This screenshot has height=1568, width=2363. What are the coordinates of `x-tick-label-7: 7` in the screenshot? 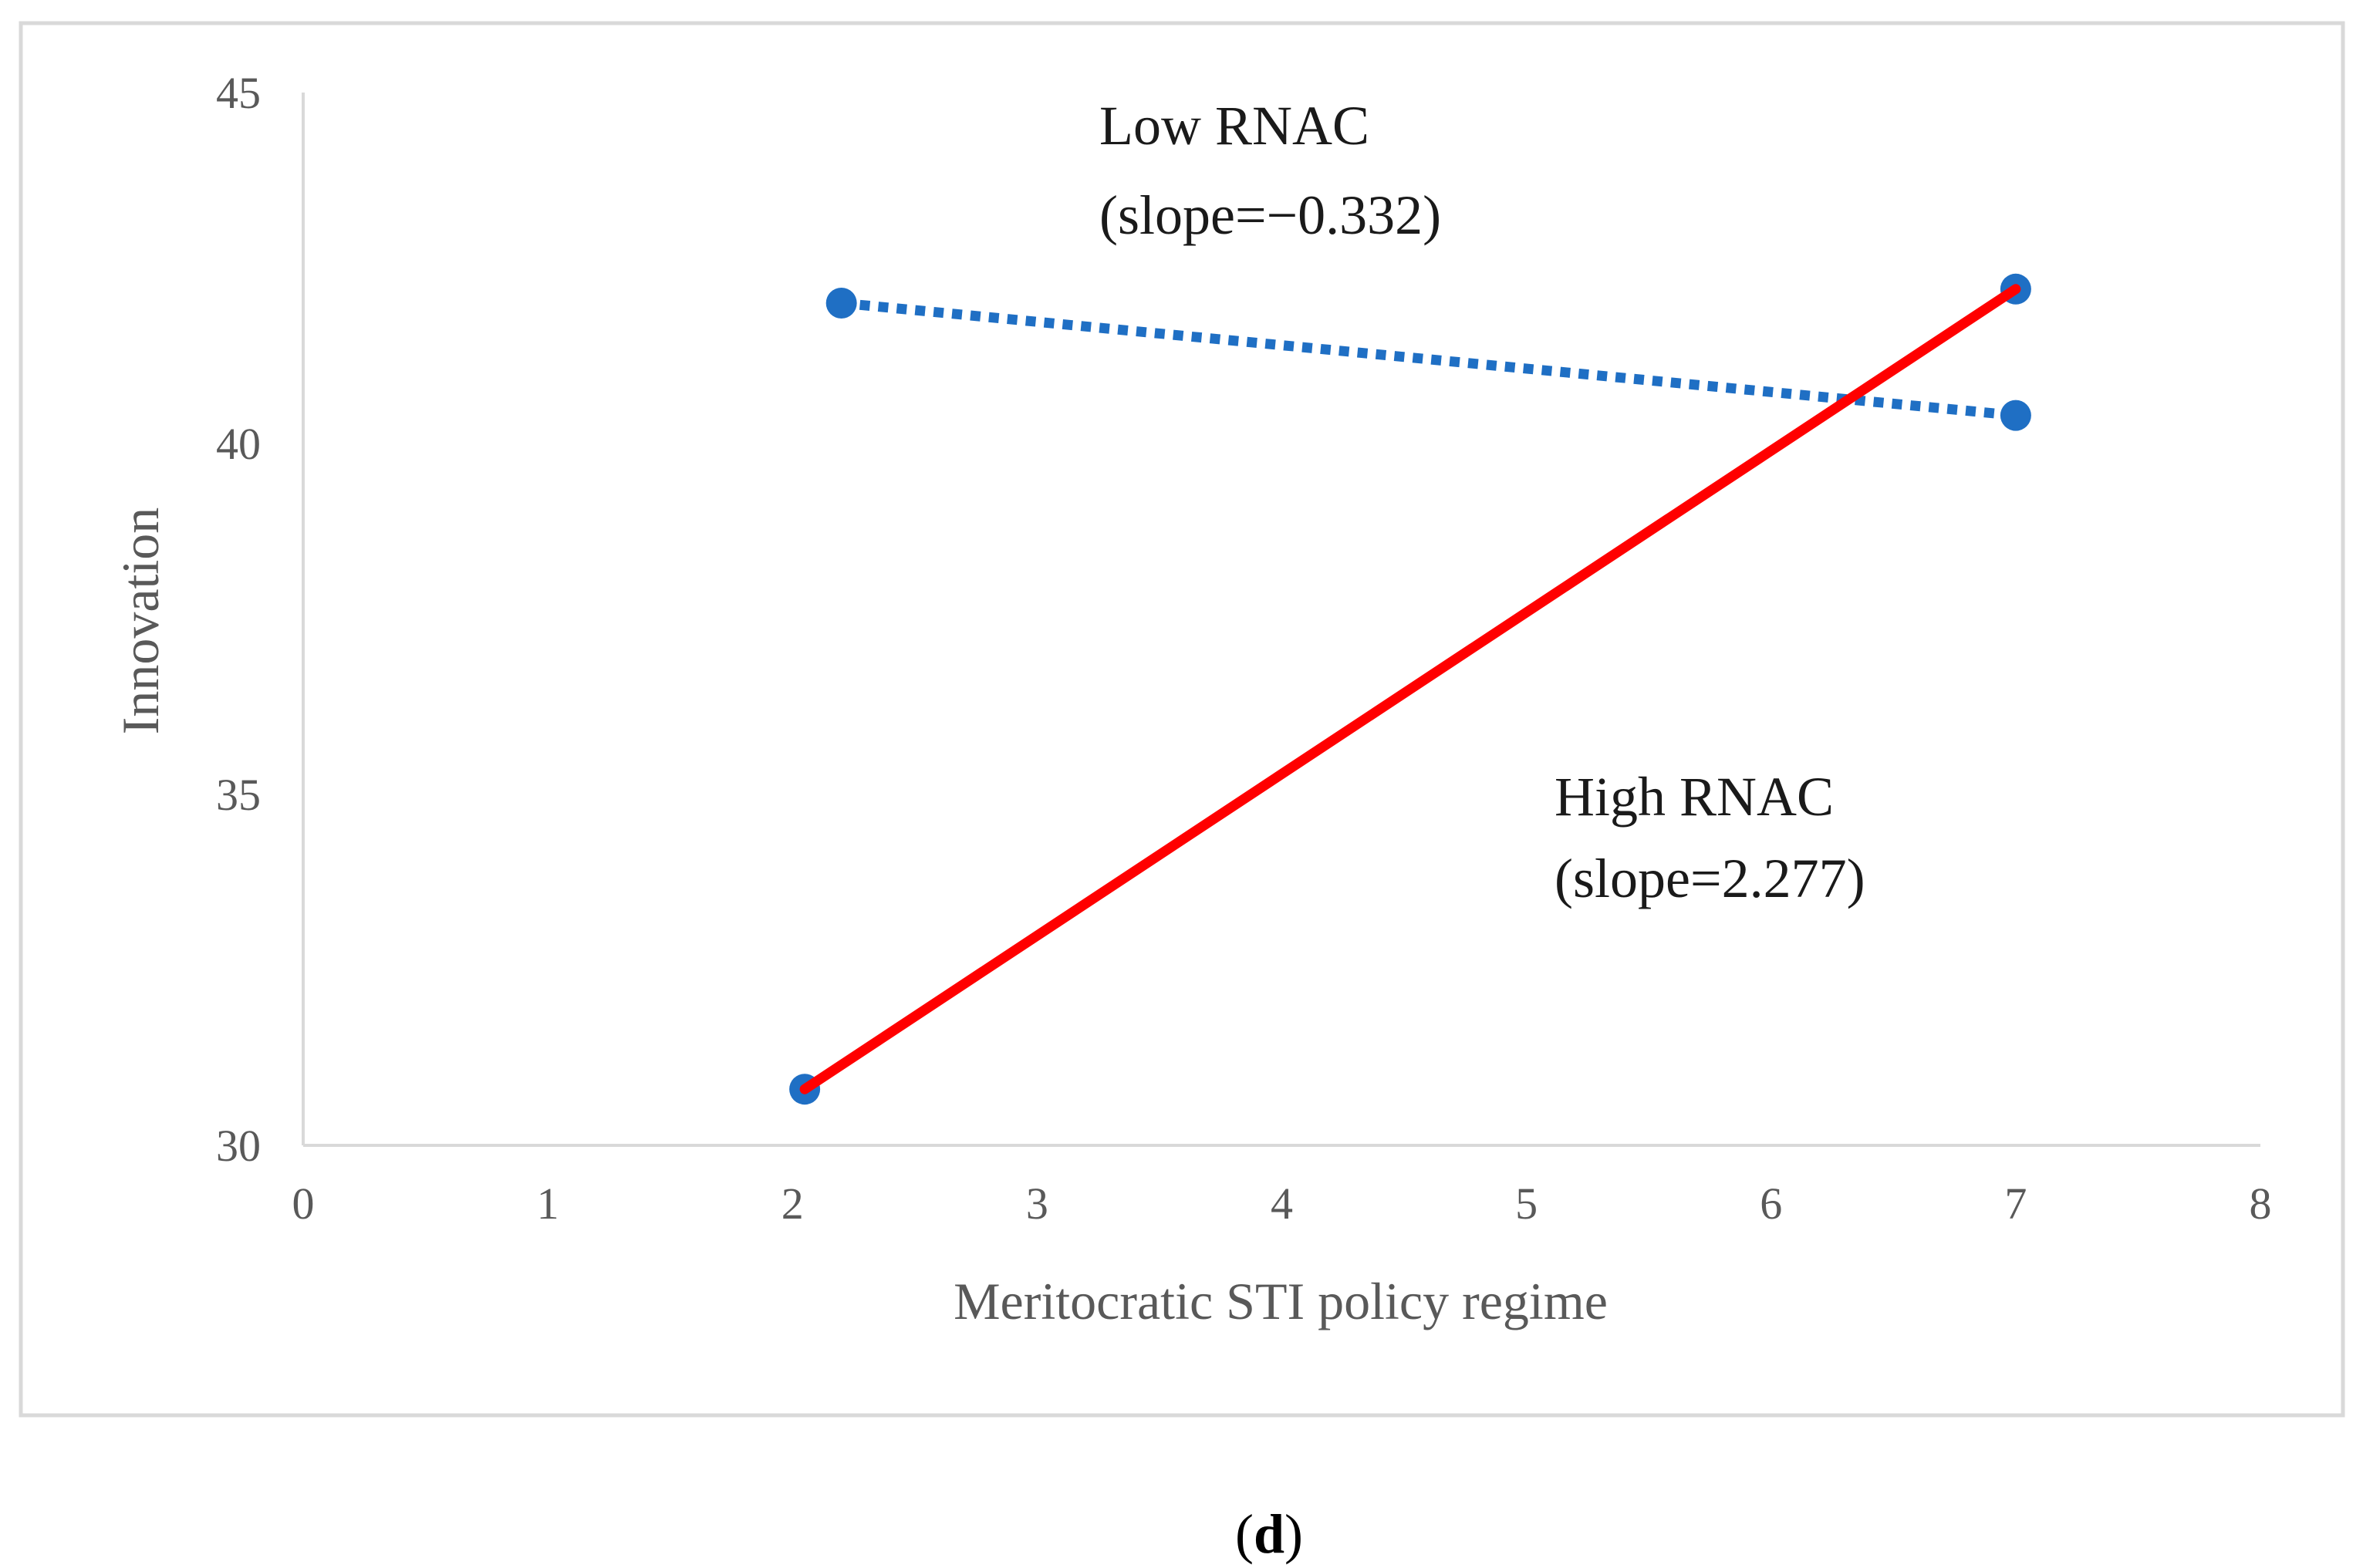 It's located at (2016, 1204).